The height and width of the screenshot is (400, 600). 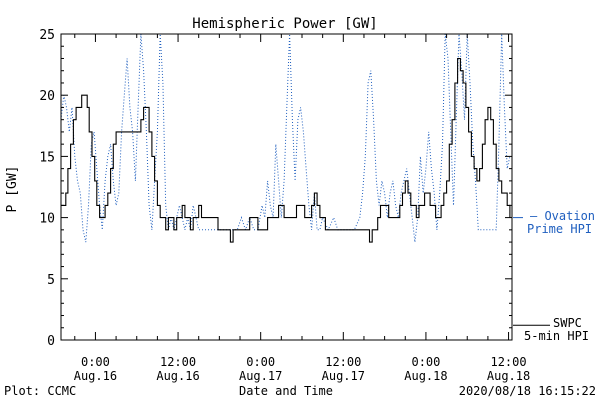 I want to click on y-tick-label: 25, so click(x=47, y=35).